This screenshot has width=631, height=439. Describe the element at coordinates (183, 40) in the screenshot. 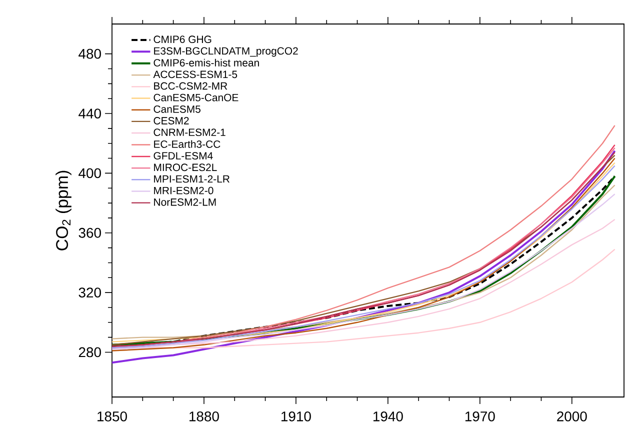

I see `legend-label: CMIP6 GHG` at that location.